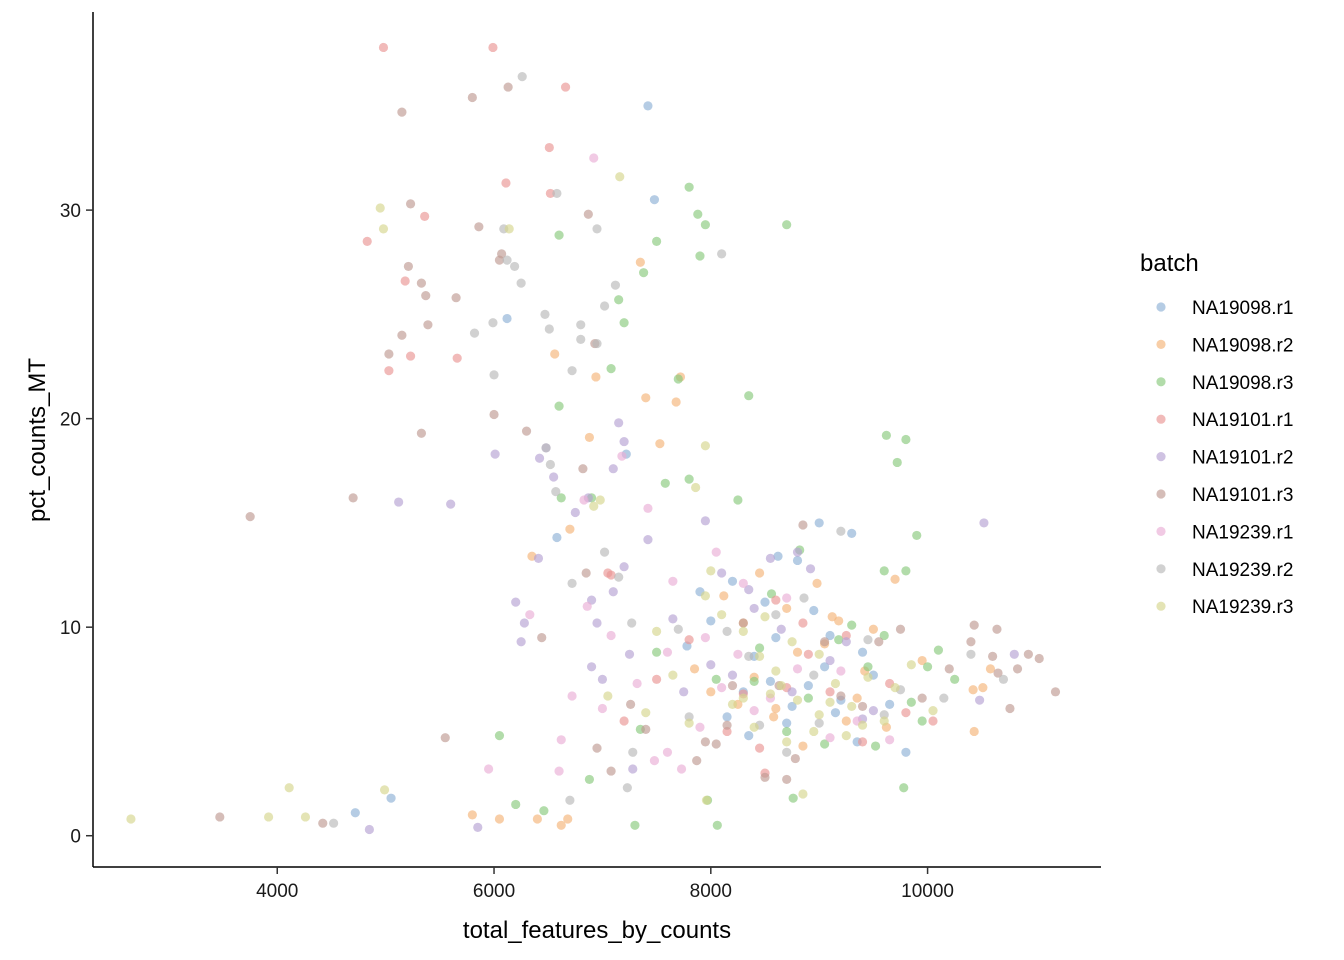  Describe the element at coordinates (597, 930) in the screenshot. I see `x-axis-title: total_features_by_counts` at that location.